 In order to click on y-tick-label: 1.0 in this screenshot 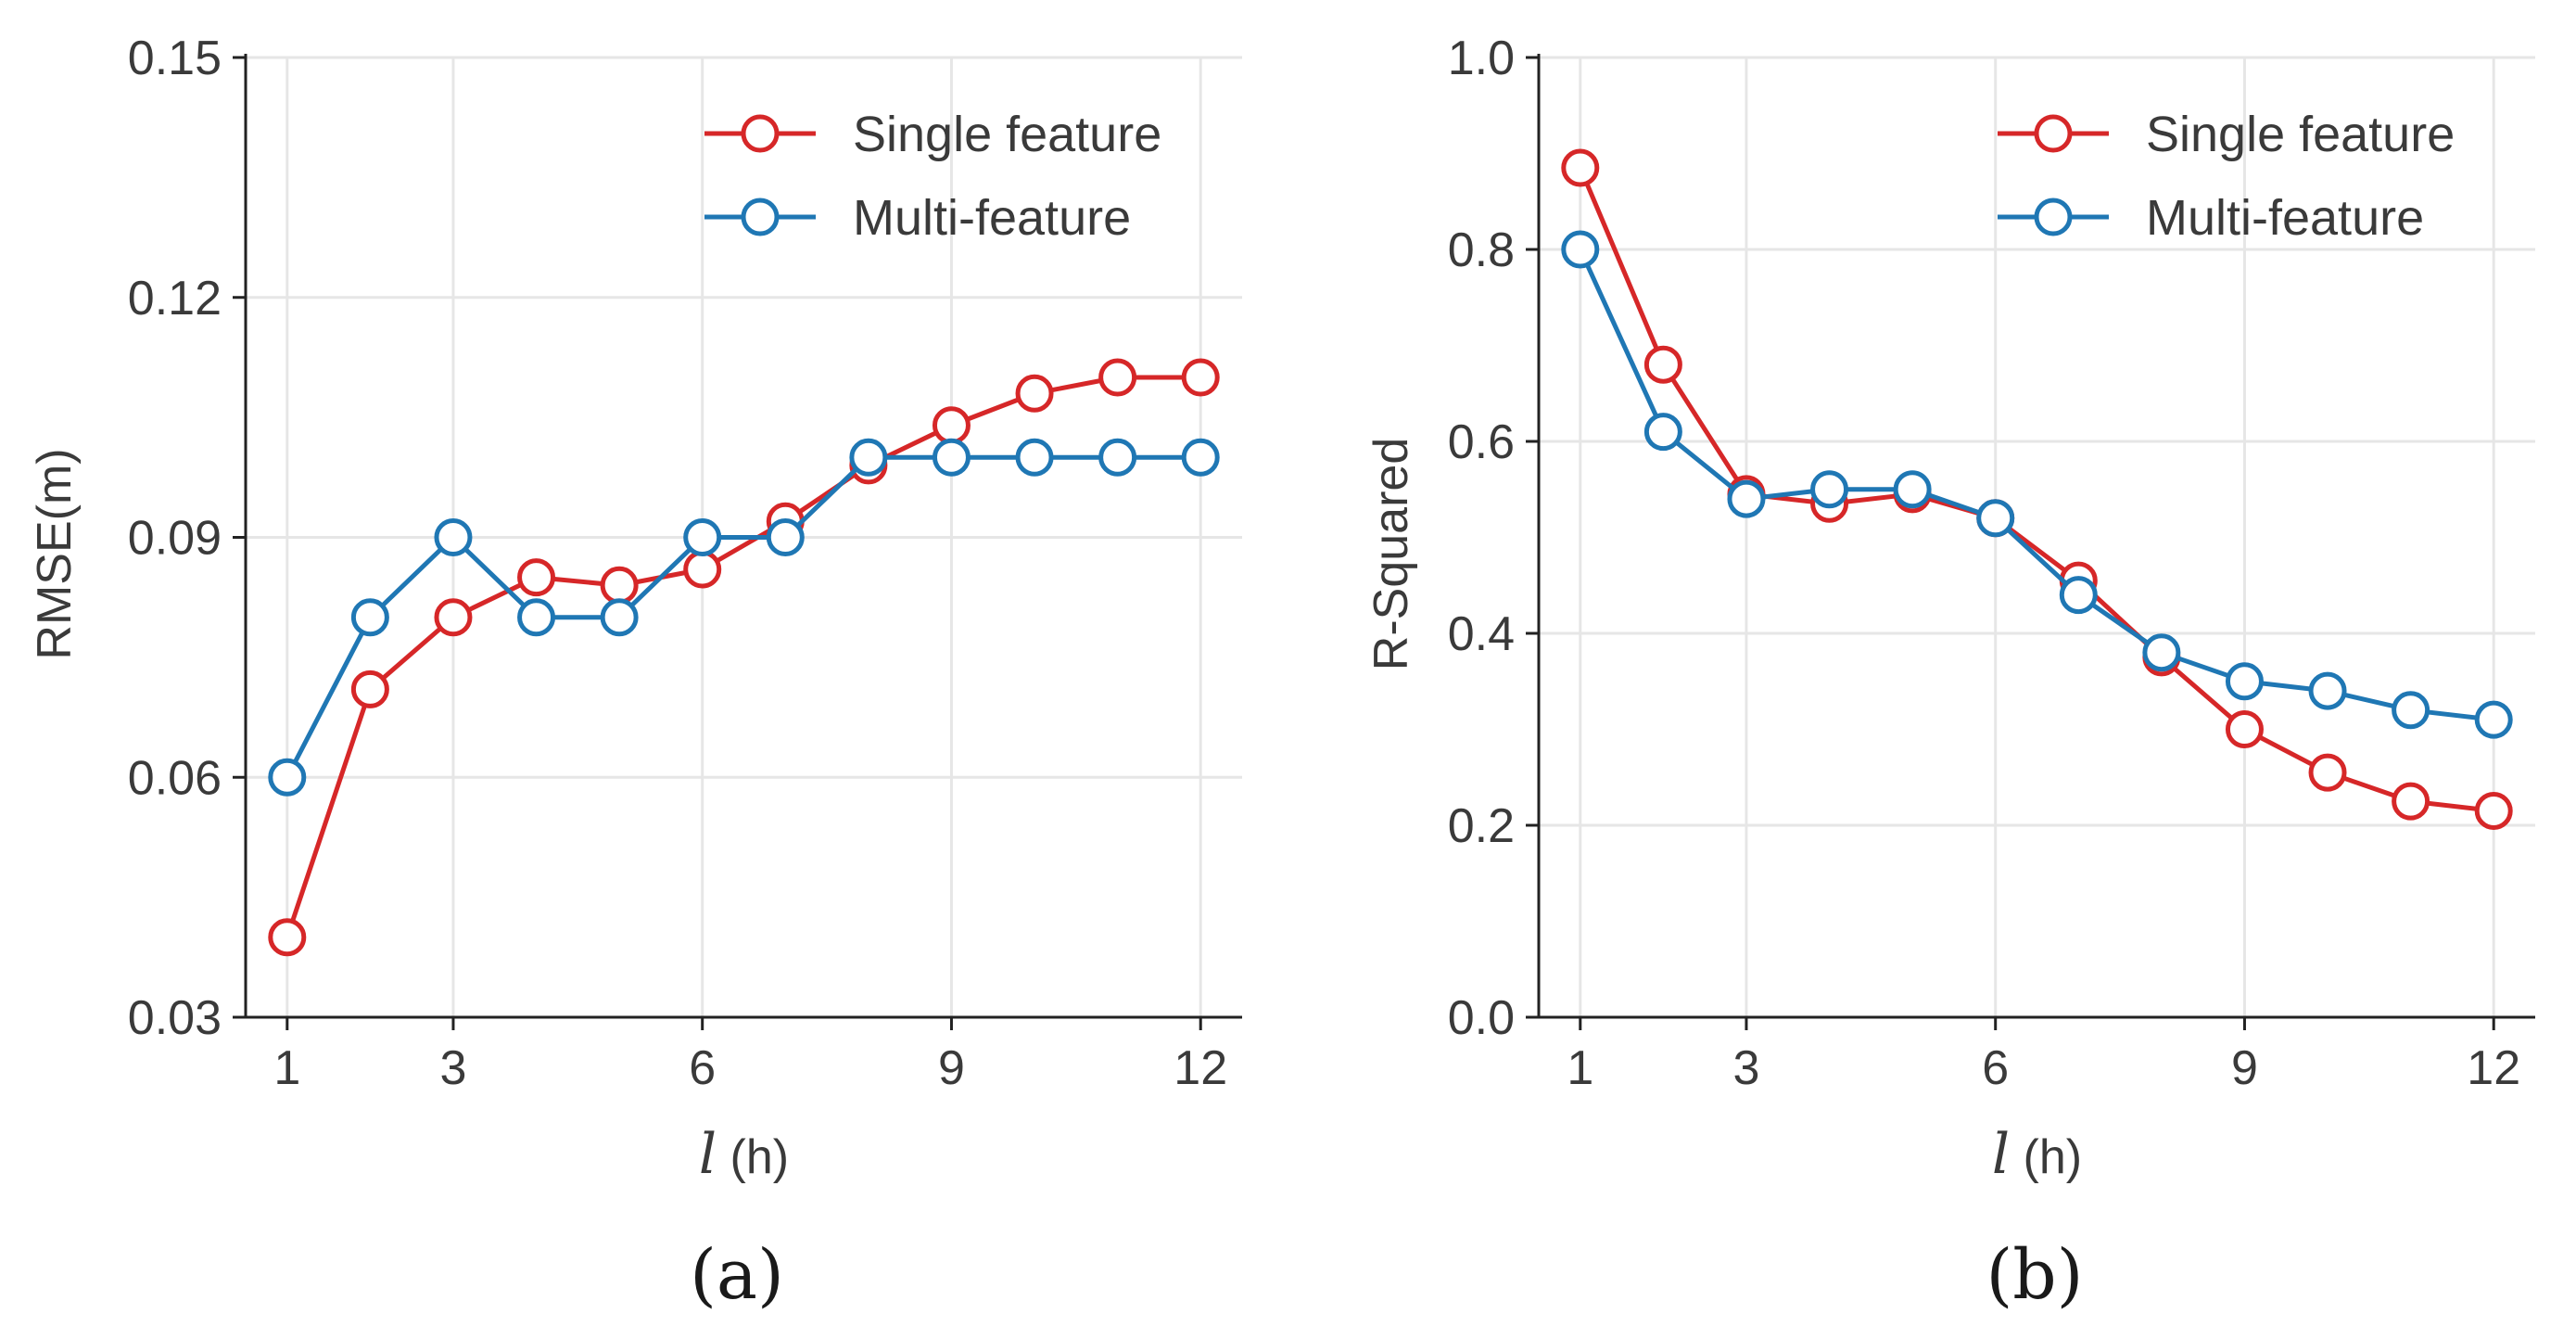, I will do `click(1481, 58)`.